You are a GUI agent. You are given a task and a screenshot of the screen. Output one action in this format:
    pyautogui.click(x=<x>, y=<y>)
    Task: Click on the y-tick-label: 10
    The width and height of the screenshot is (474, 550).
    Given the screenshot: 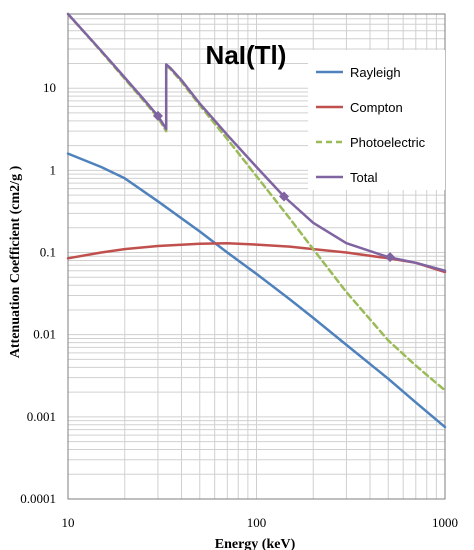 What is the action you would take?
    pyautogui.click(x=49, y=87)
    